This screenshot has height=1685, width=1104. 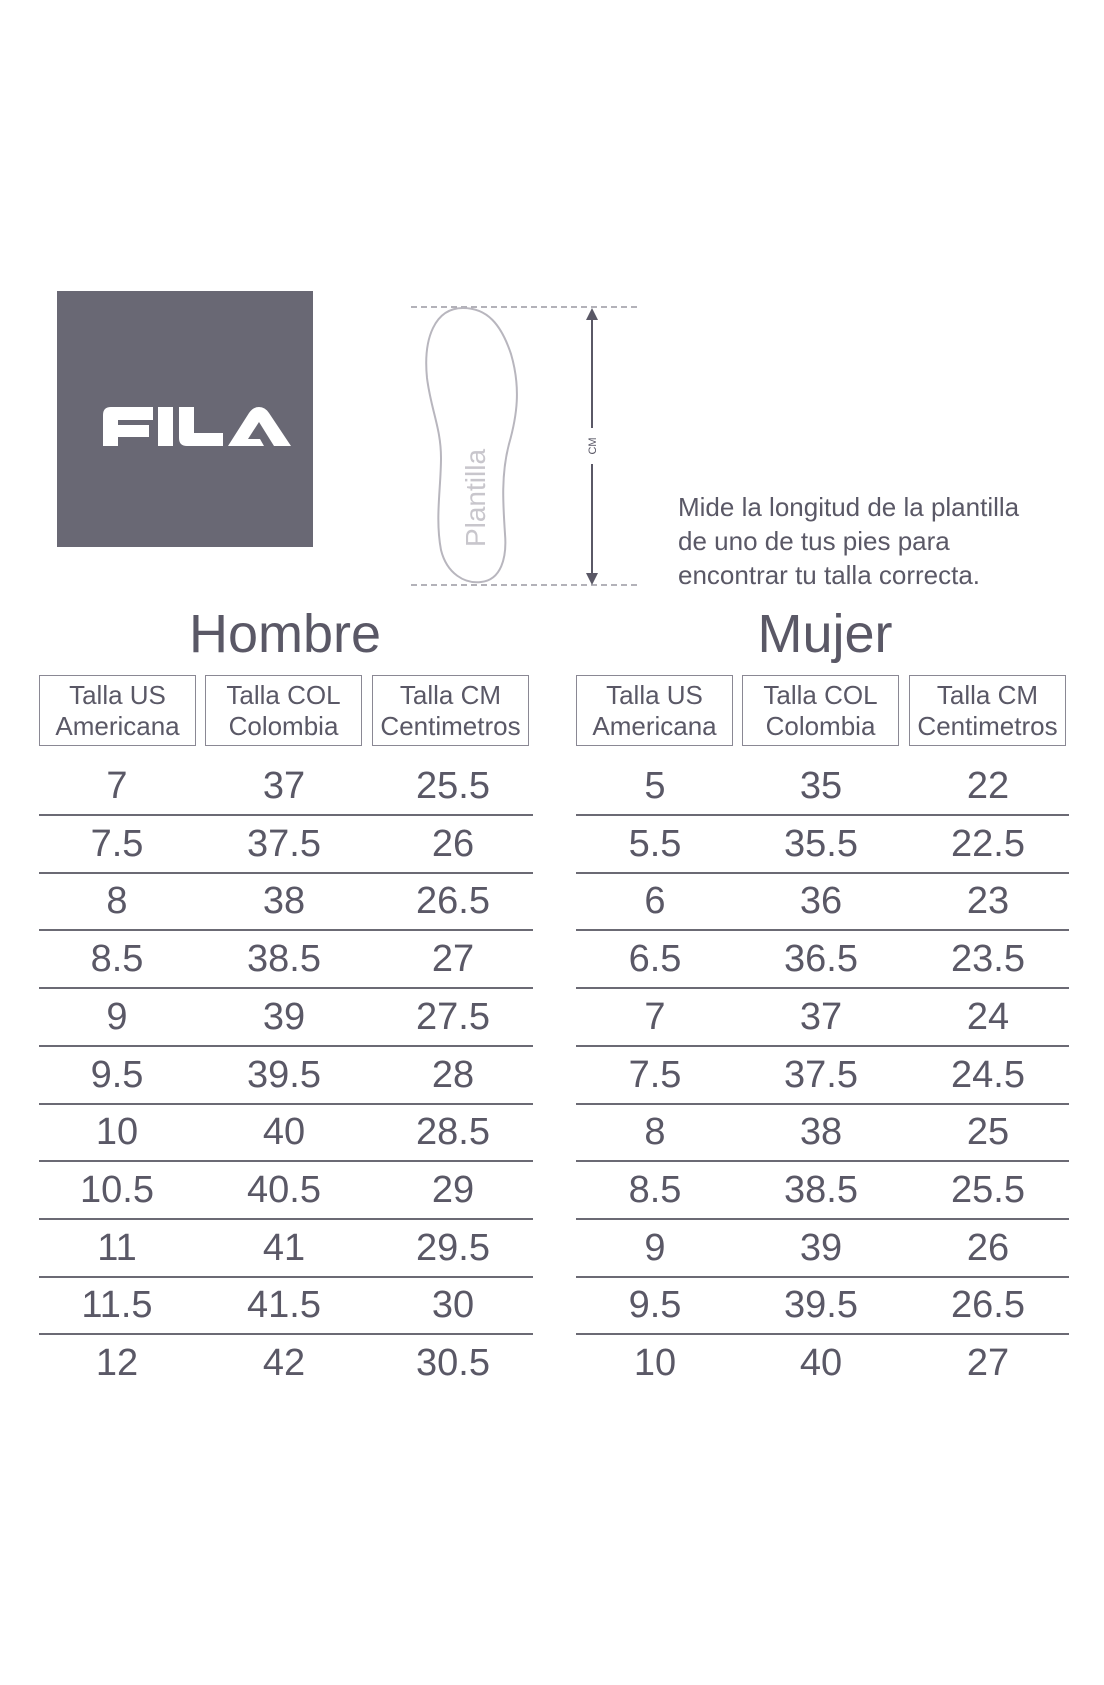 I want to click on table-row: 7.5 37.5 26, so click(x=286, y=845).